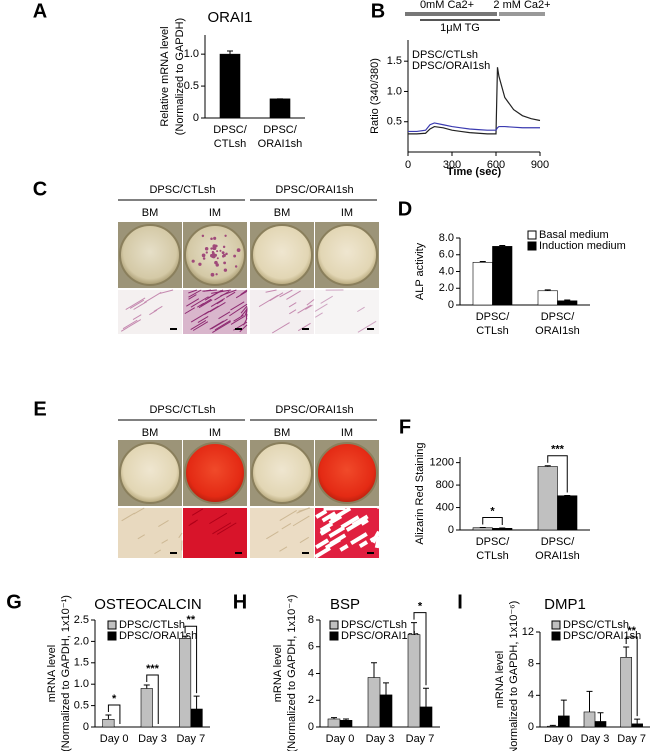 This screenshot has height=751, width=667. I want to click on y-tick-label: 2.0, so click(81, 641).